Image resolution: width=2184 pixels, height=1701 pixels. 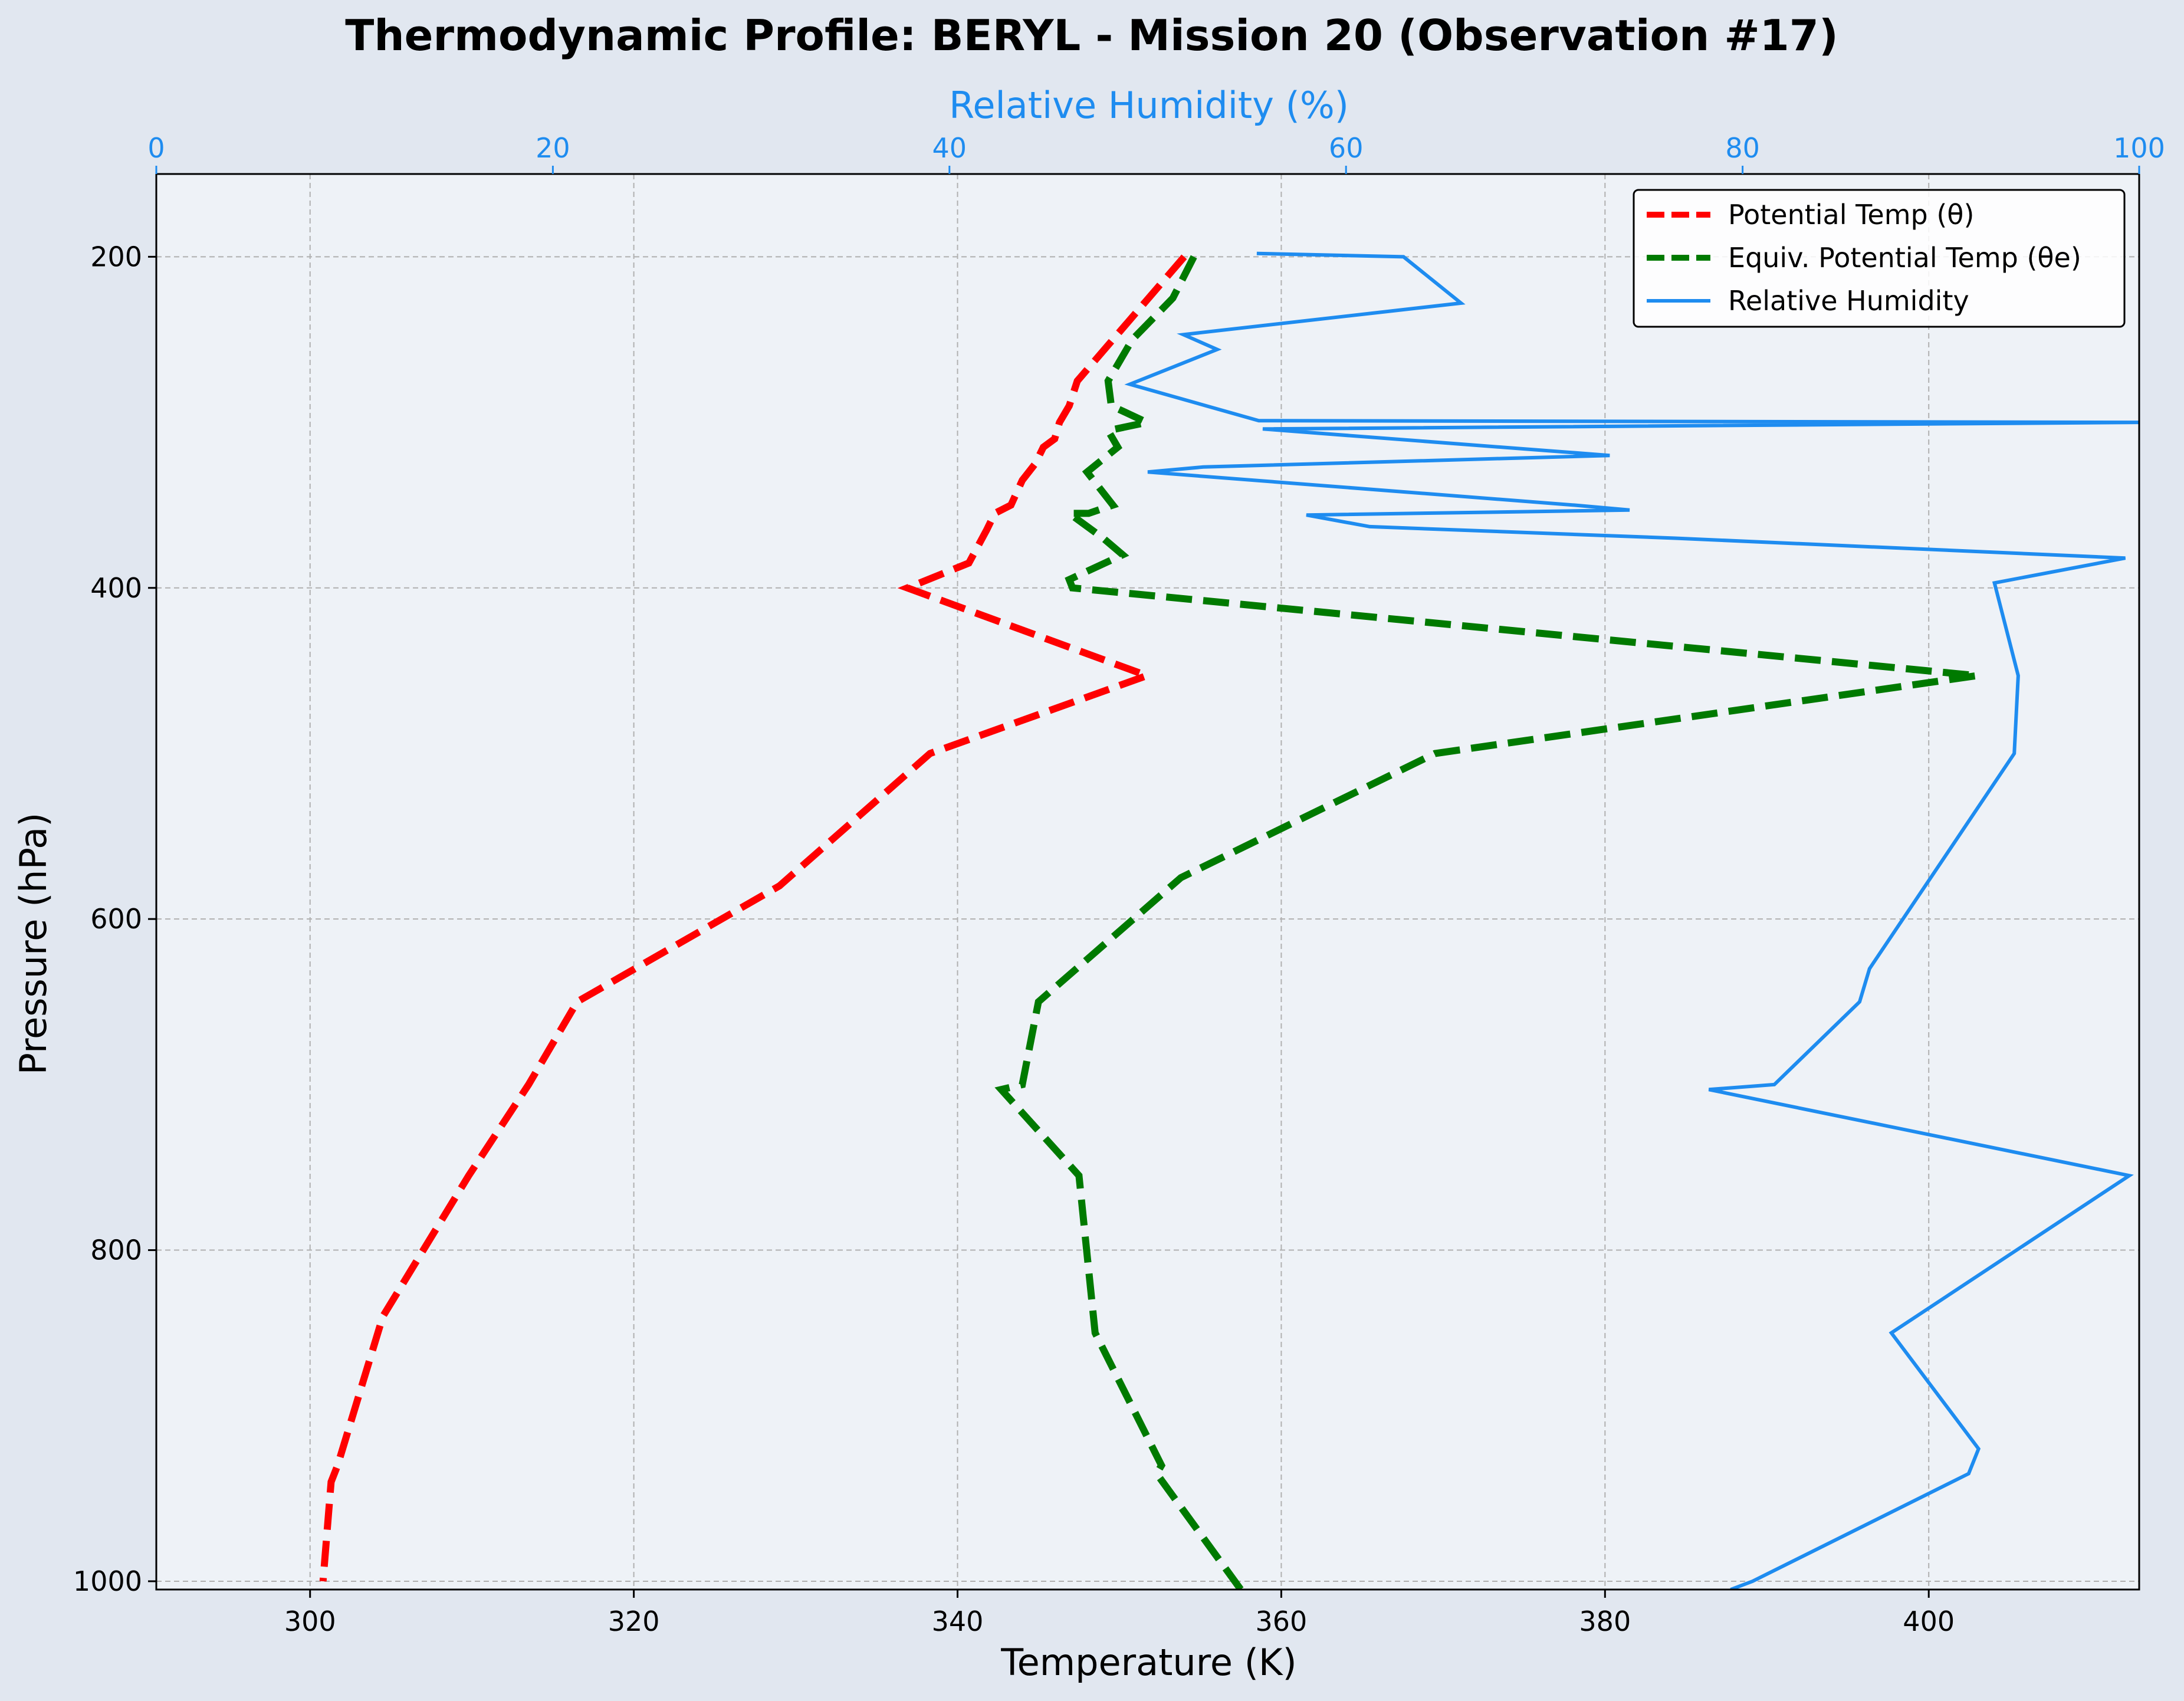 What do you see at coordinates (949, 148) in the screenshot?
I see `rh-tick-label: 40` at bounding box center [949, 148].